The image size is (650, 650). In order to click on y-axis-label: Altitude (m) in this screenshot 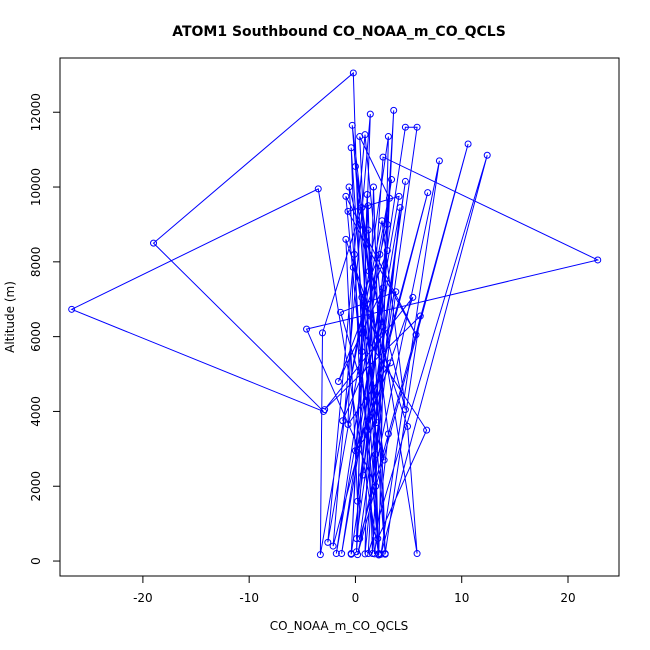, I will do `click(10, 317)`.